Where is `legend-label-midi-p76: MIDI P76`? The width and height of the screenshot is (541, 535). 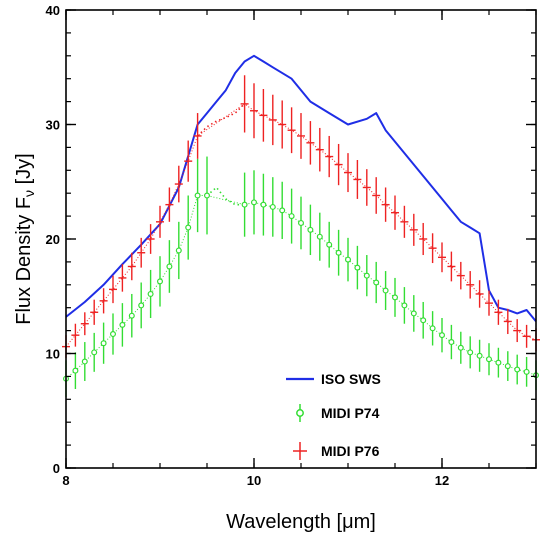 legend-label-midi-p76: MIDI P76 is located at coordinates (350, 451).